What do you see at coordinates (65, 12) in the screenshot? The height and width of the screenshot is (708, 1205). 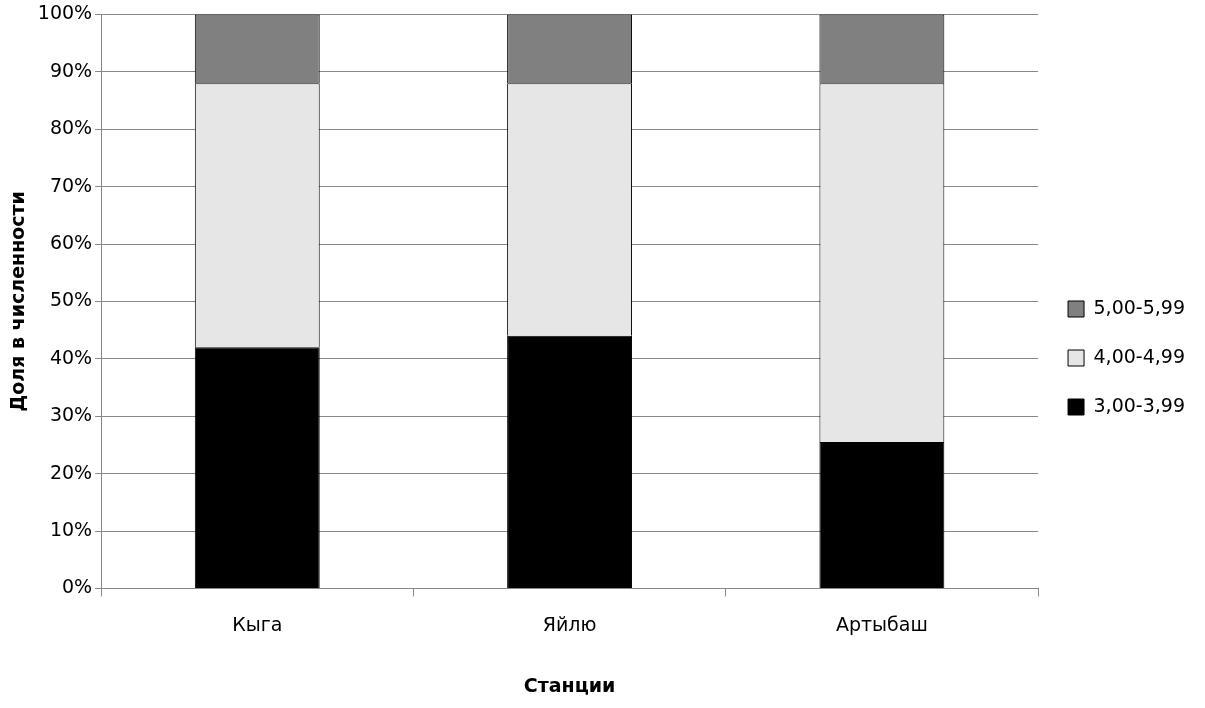 I see `y-tick-label: 100%` at bounding box center [65, 12].